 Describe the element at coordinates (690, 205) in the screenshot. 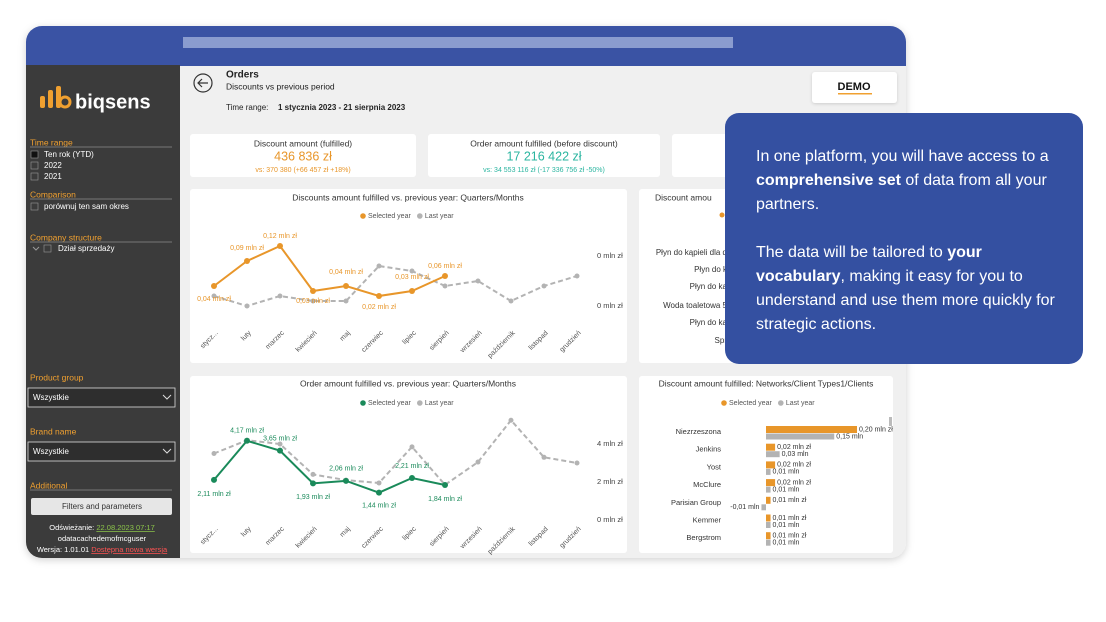

I see `hidden-panel: Discount amou` at that location.